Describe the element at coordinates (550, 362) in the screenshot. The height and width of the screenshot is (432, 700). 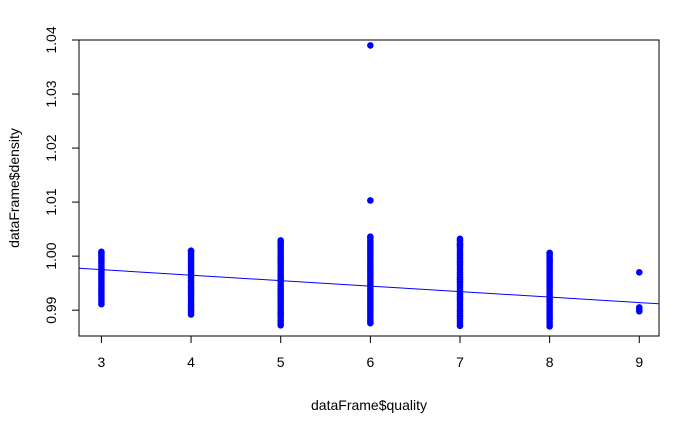
I see `x-tick-label: 8` at that location.